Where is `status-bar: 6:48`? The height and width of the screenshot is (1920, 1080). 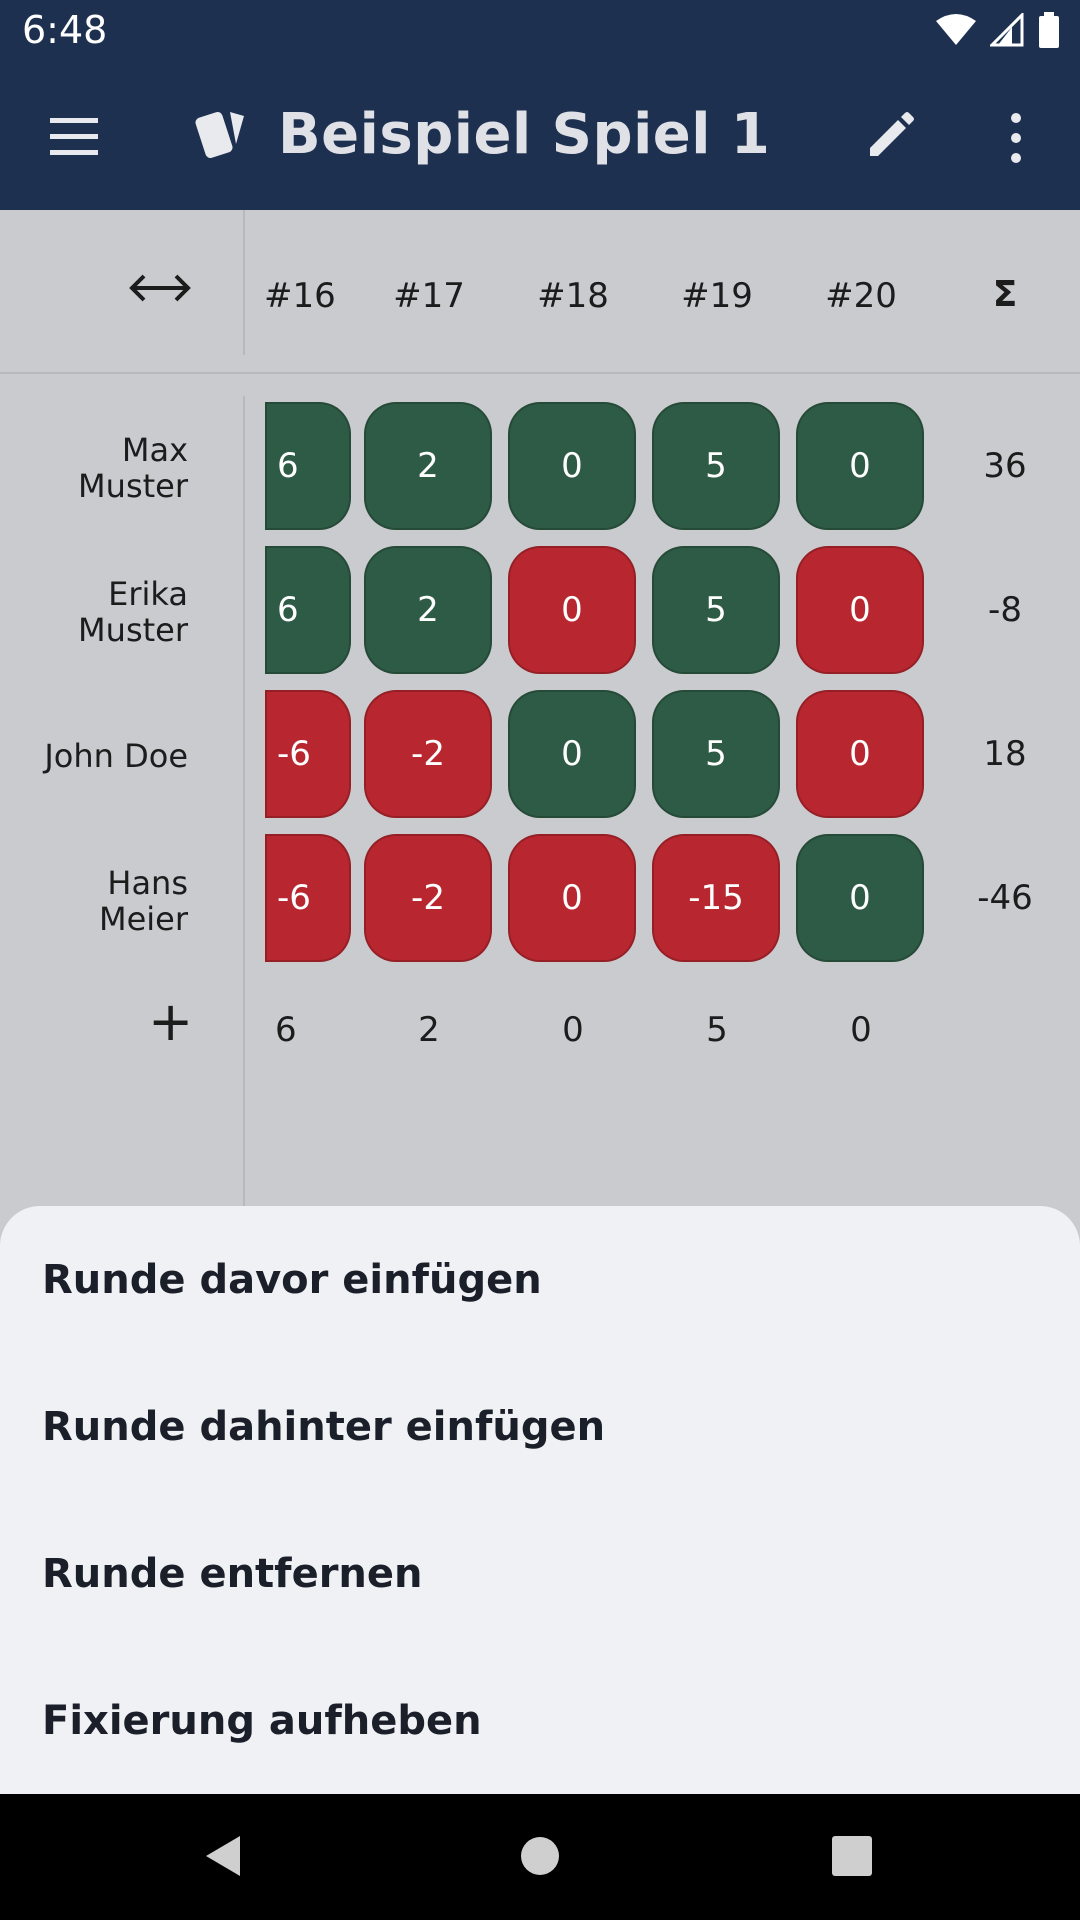
status-bar: 6:48 is located at coordinates (540, 32).